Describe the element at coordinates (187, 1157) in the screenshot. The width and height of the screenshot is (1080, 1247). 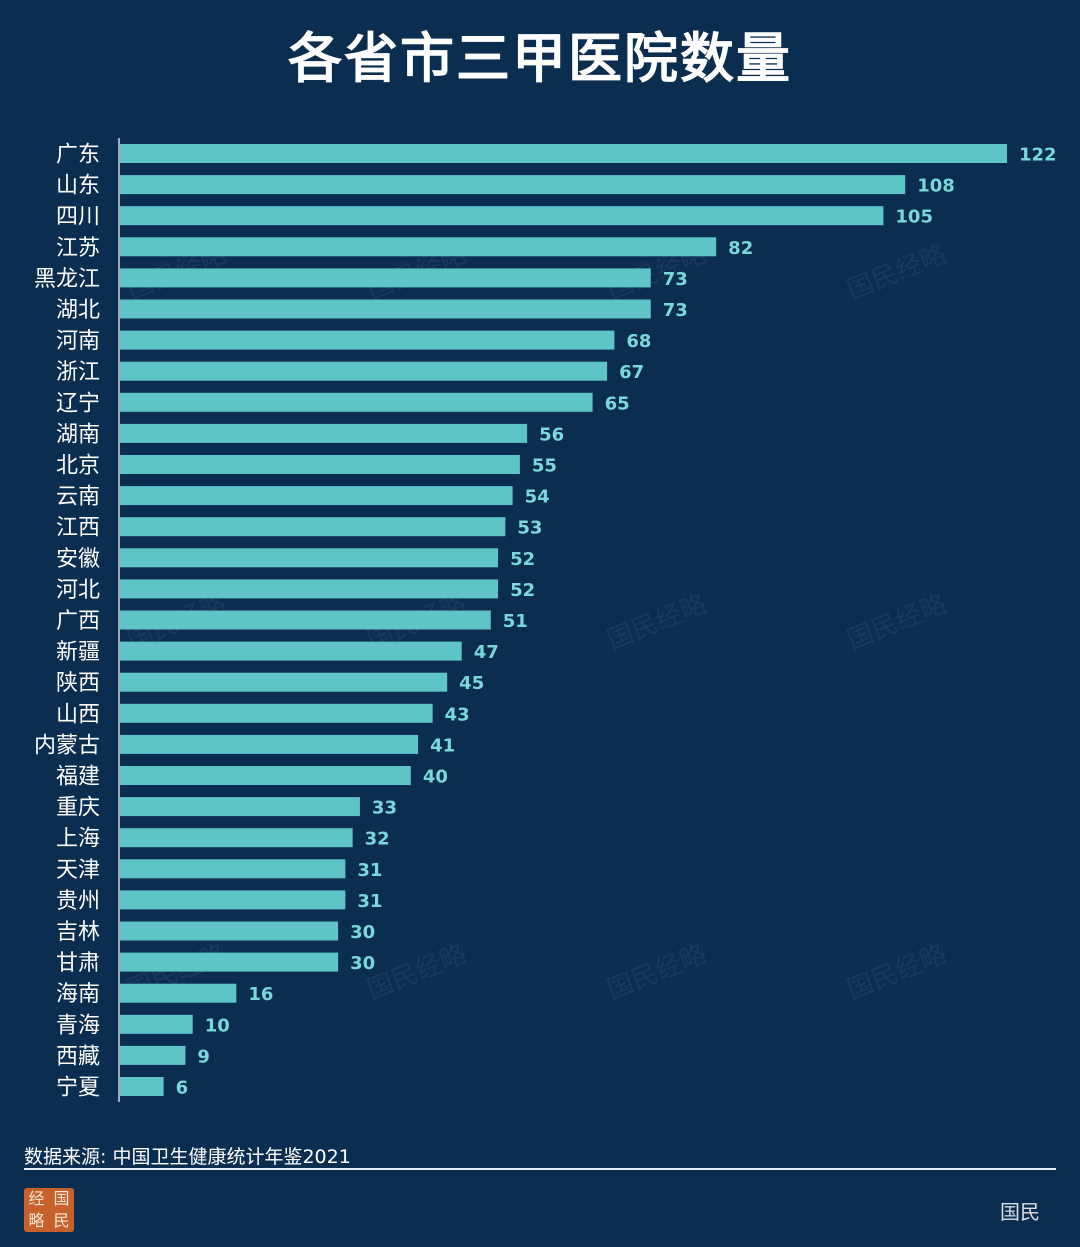
I see `data-source: 数据来源: 中国卫生健康统计年鉴2021` at that location.